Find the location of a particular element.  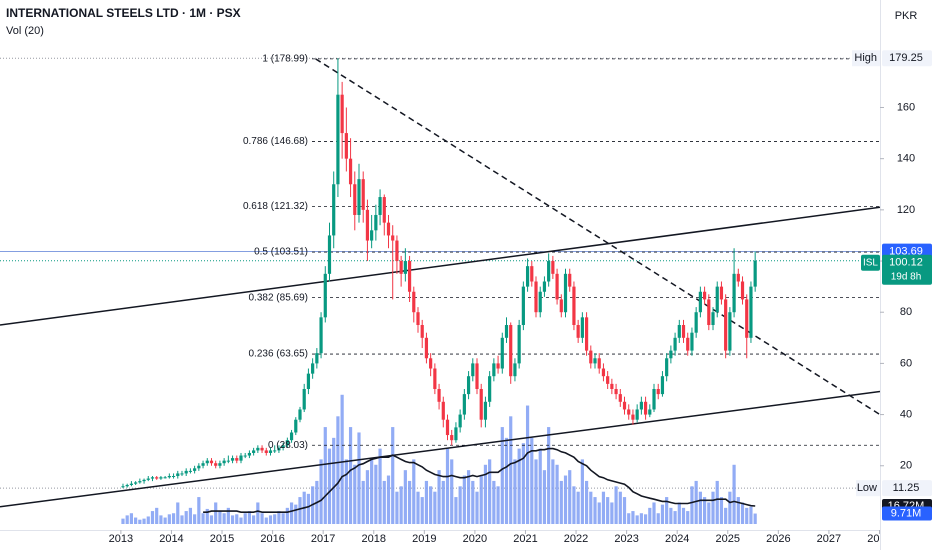

x-tick-label: 2026 is located at coordinates (778, 539).